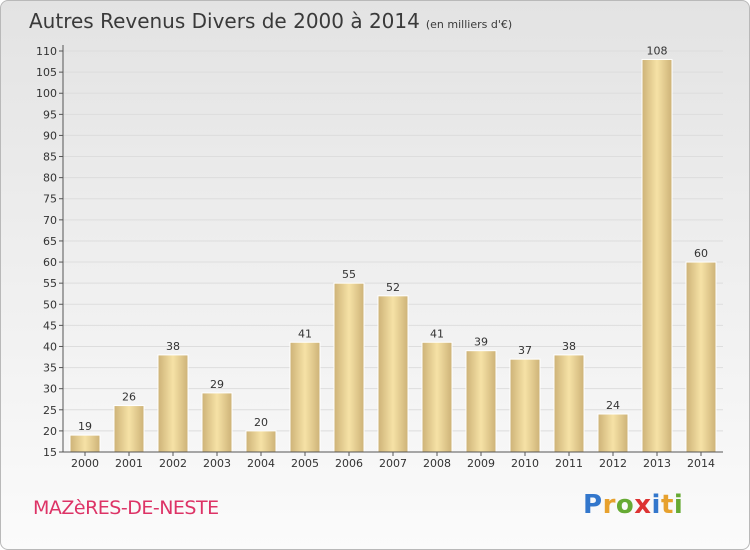 This screenshot has width=750, height=550. What do you see at coordinates (50, 241) in the screenshot?
I see `y-tick-label: 65` at bounding box center [50, 241].